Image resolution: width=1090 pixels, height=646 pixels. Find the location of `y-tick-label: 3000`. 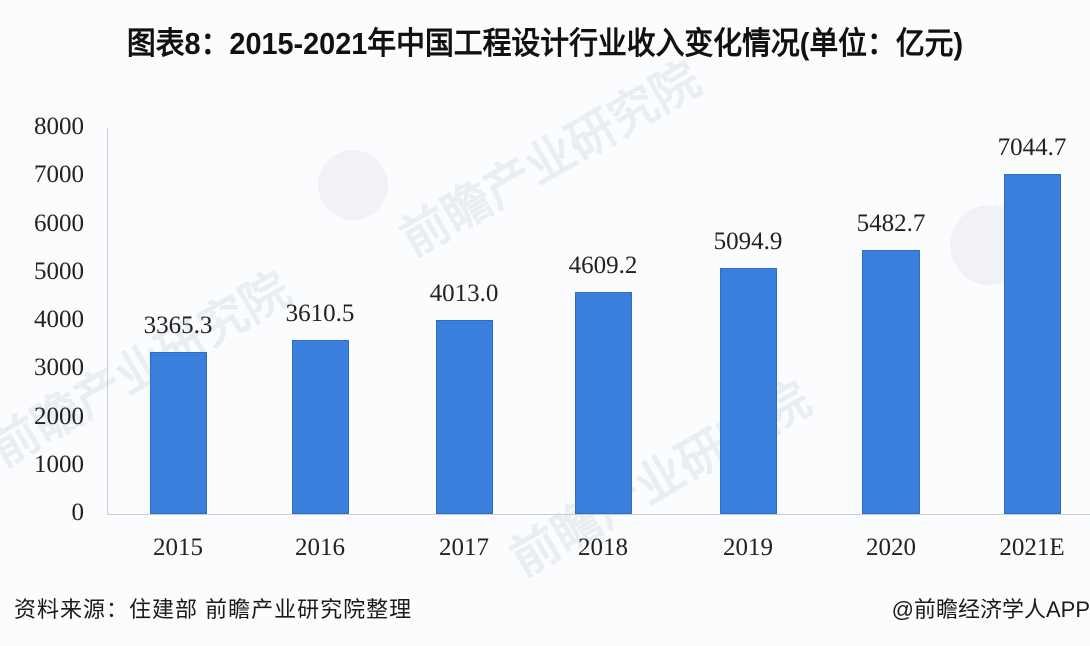

y-tick-label: 3000 is located at coordinates (59, 367).